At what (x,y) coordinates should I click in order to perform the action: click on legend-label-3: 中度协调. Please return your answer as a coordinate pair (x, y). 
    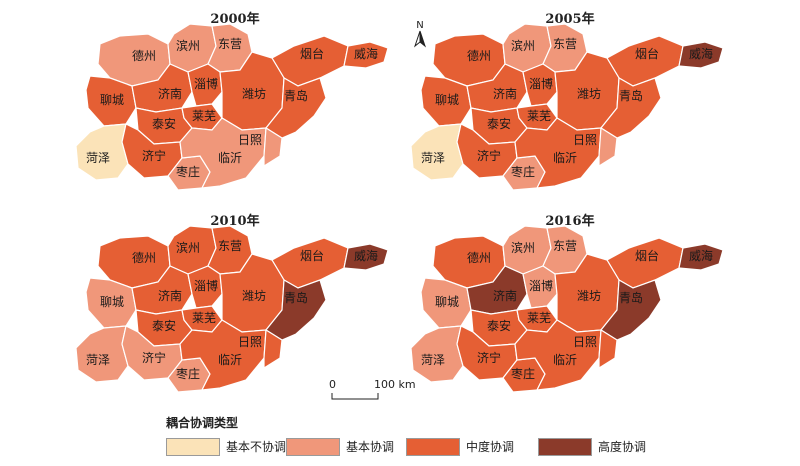
    Looking at the image, I should click on (490, 447).